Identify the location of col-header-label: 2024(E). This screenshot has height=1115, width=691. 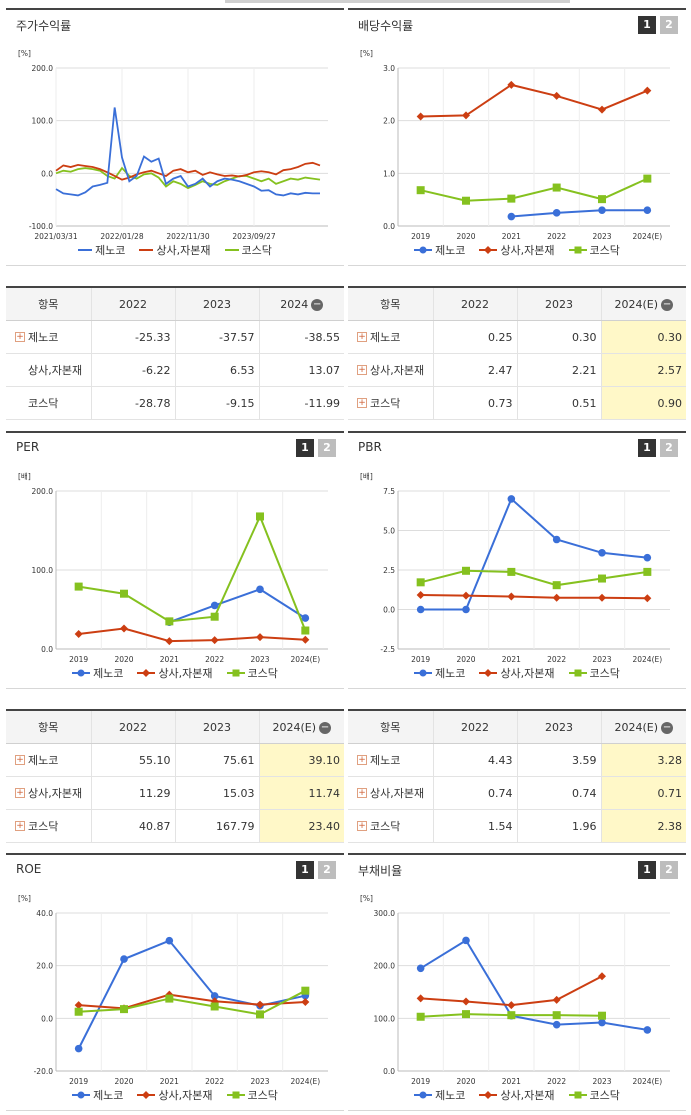
(294, 727).